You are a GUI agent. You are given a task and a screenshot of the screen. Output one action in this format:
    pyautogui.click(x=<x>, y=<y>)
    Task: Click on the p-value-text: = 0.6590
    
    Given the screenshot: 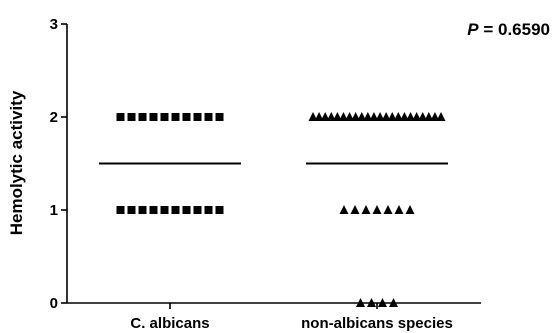 What is the action you would take?
    pyautogui.click(x=514, y=29)
    